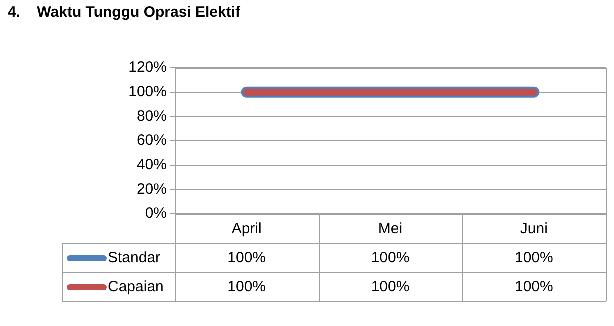 The image size is (614, 326). Describe the element at coordinates (147, 67) in the screenshot. I see `y-tick-label: 120%` at that location.